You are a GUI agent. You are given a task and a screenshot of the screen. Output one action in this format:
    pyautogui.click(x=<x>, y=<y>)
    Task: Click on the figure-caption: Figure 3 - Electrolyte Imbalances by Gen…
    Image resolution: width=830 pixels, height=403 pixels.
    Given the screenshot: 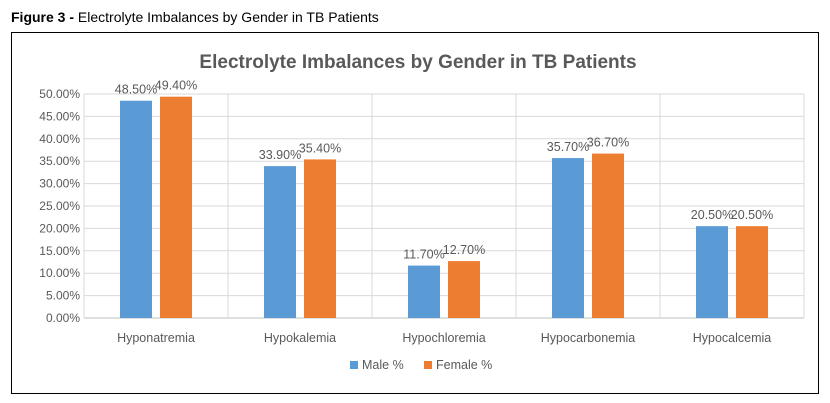 What is the action you would take?
    pyautogui.click(x=195, y=17)
    